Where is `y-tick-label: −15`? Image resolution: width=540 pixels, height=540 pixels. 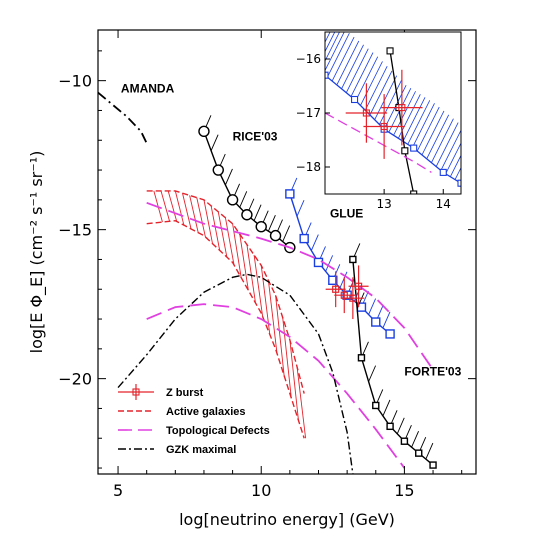
y-tick-label: −15 is located at coordinates (75, 230).